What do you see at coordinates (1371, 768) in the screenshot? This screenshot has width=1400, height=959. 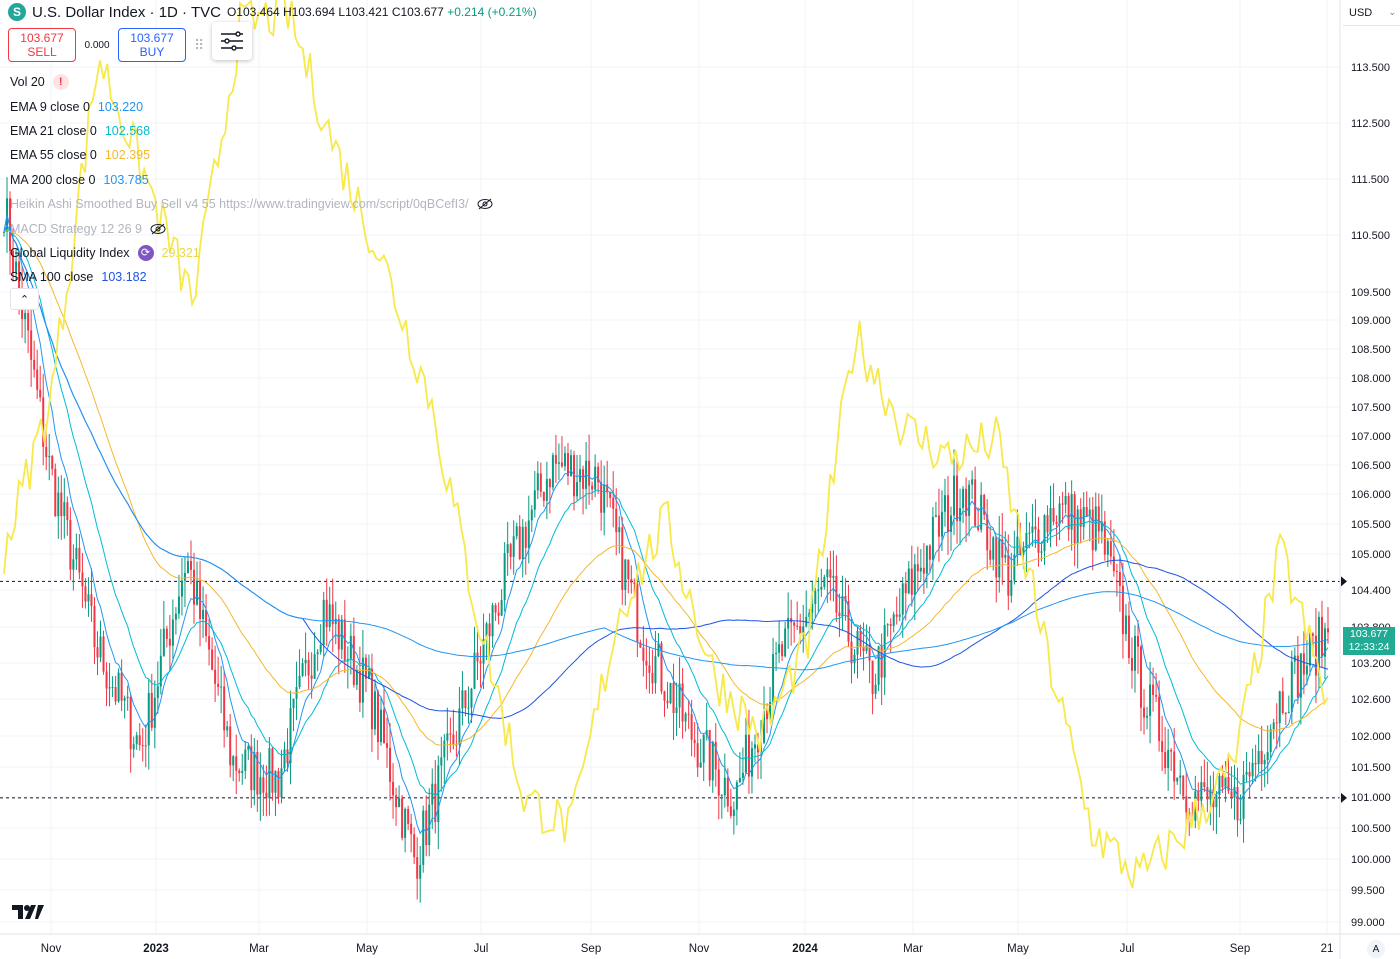 I see `price-axis-label: 101.500` at bounding box center [1371, 768].